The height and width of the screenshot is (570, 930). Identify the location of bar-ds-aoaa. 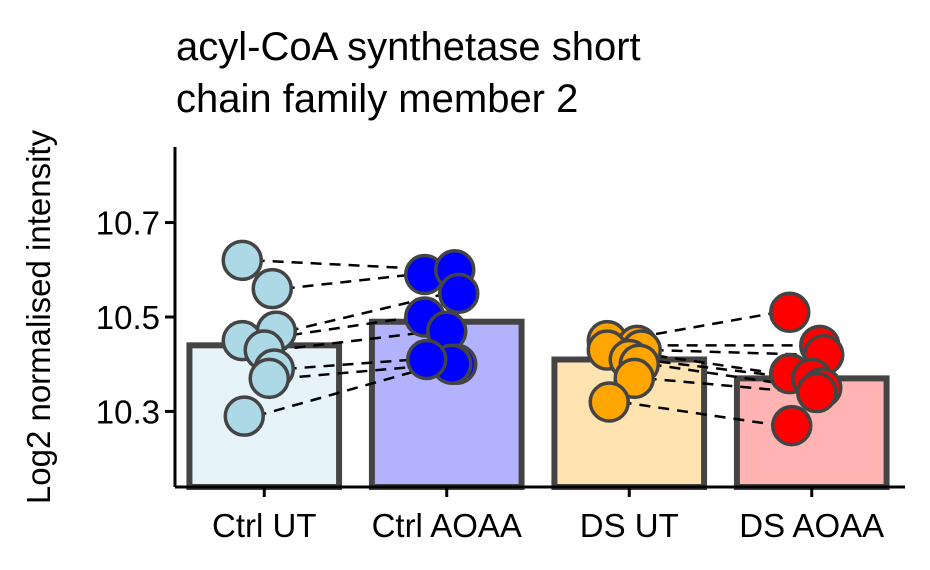
(811, 432).